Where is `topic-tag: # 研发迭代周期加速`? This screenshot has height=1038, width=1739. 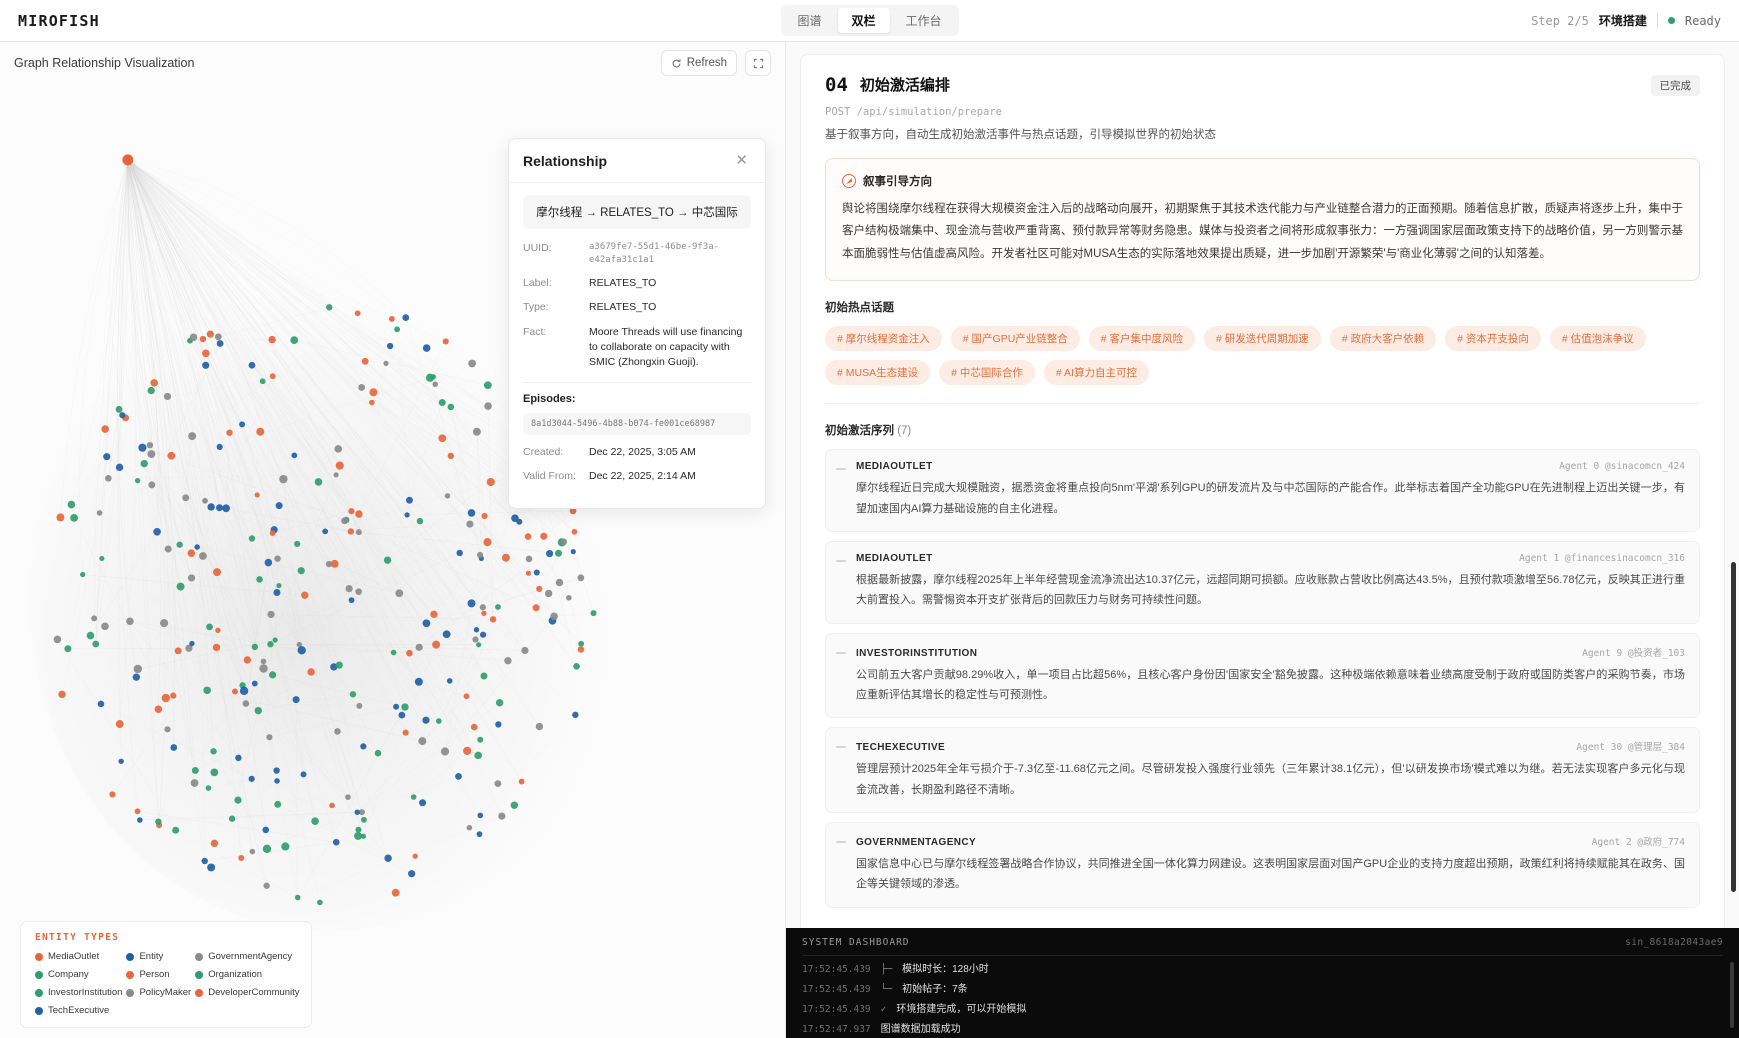
topic-tag: # 研发迭代周期加速 is located at coordinates (1262, 339).